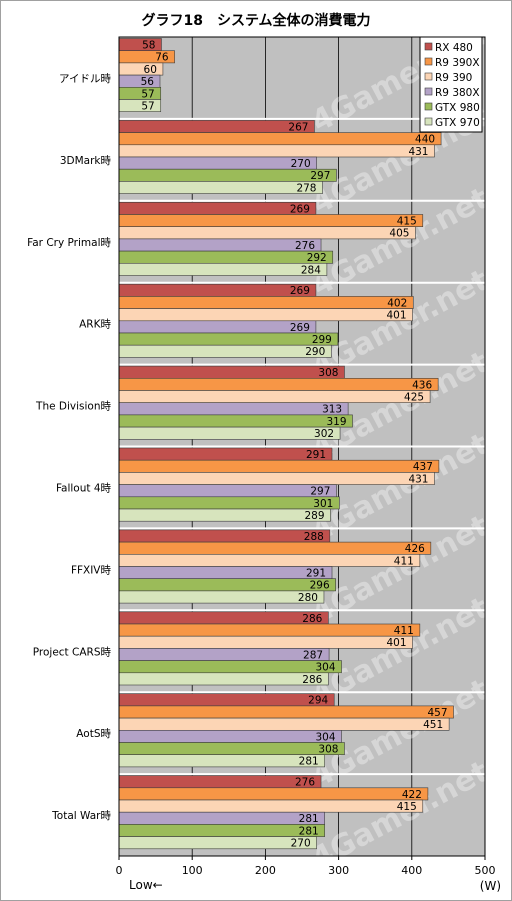 This screenshot has height=901, width=512. What do you see at coordinates (315, 516) in the screenshot?
I see `bar-value-label: 289` at bounding box center [315, 516].